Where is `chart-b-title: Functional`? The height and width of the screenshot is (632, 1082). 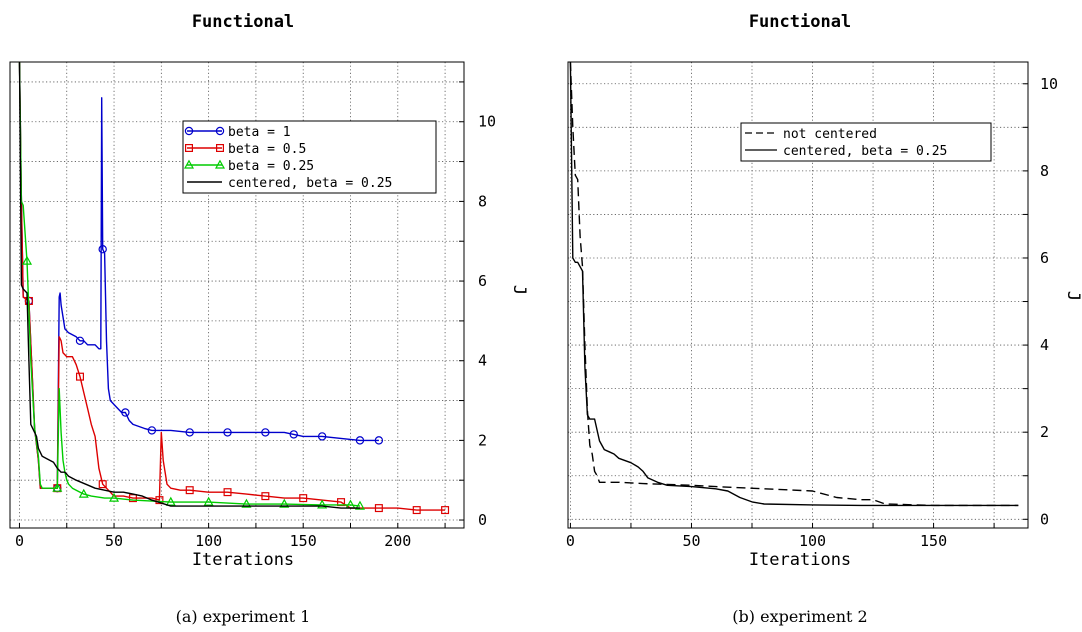
chart-b-title: Functional is located at coordinates (800, 22).